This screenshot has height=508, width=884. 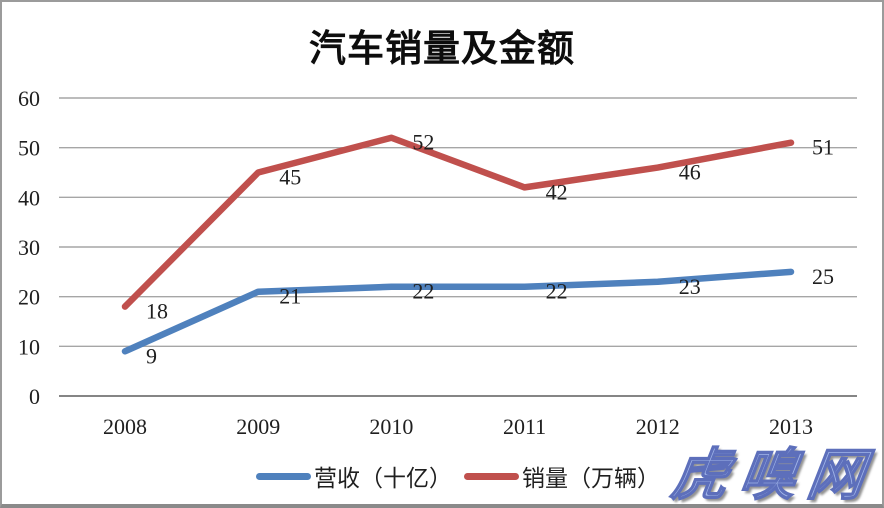 What do you see at coordinates (491, 476) in the screenshot?
I see `sales-line-swatch` at bounding box center [491, 476].